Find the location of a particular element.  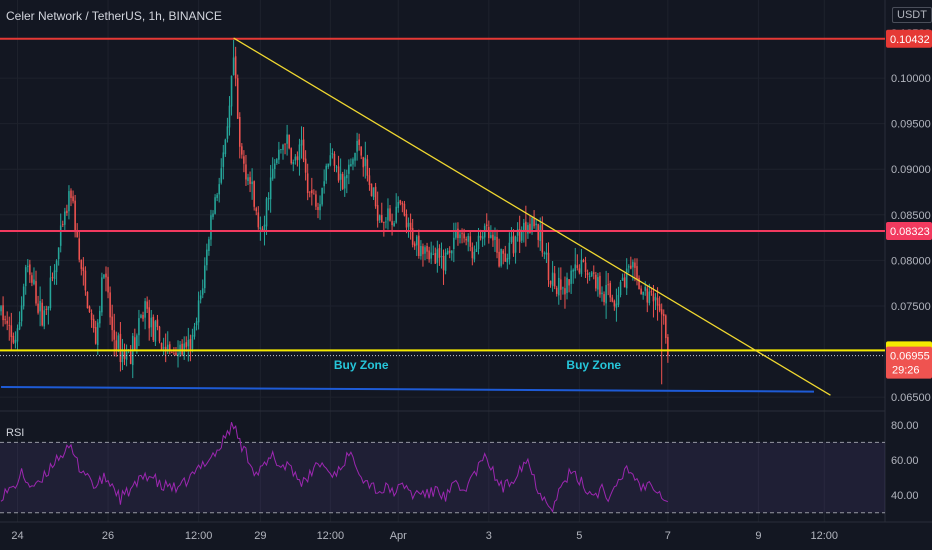

time-tick-label: 12:00 is located at coordinates (199, 536).